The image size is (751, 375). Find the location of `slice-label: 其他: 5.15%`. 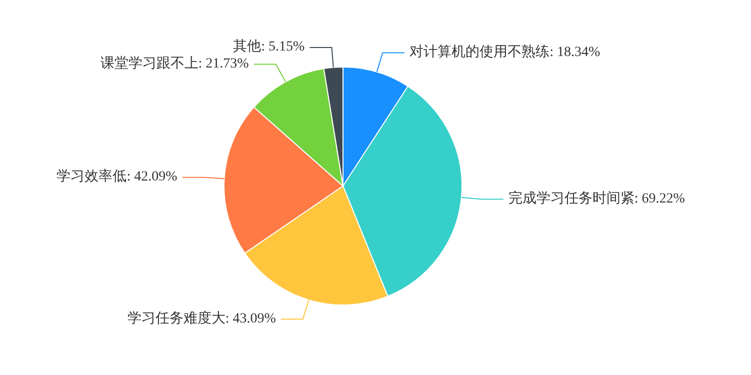

slice-label: 其他: 5.15% is located at coordinates (269, 46).